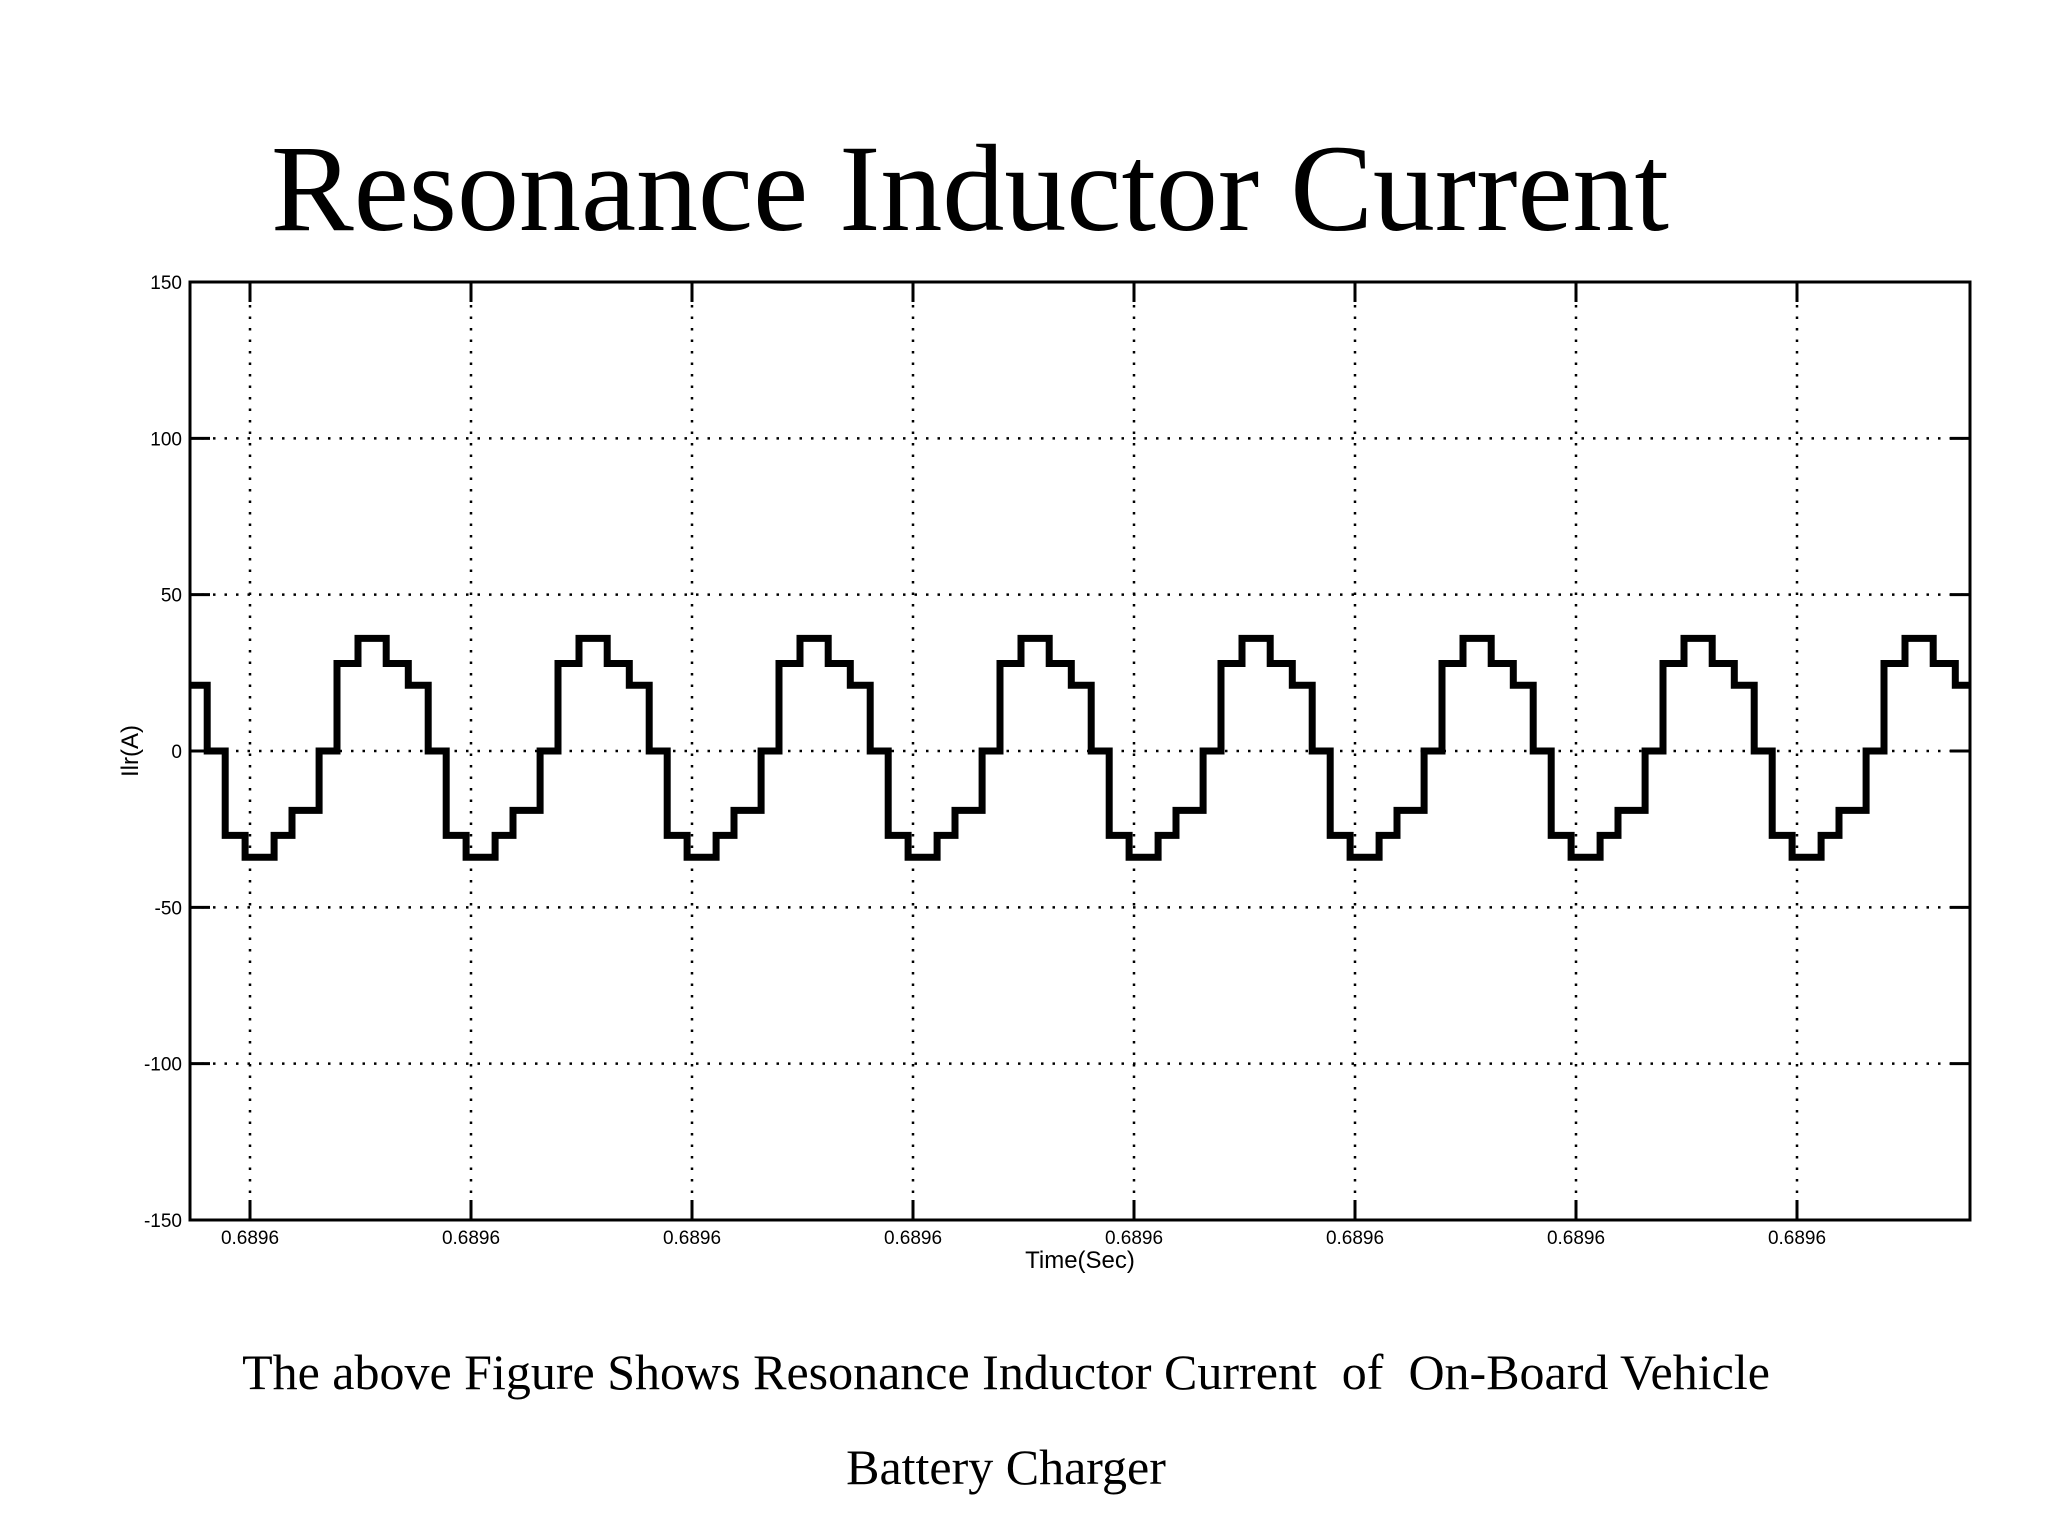 Image resolution: width=2048 pixels, height=1536 pixels. I want to click on waveform-line, so click(1080, 747).